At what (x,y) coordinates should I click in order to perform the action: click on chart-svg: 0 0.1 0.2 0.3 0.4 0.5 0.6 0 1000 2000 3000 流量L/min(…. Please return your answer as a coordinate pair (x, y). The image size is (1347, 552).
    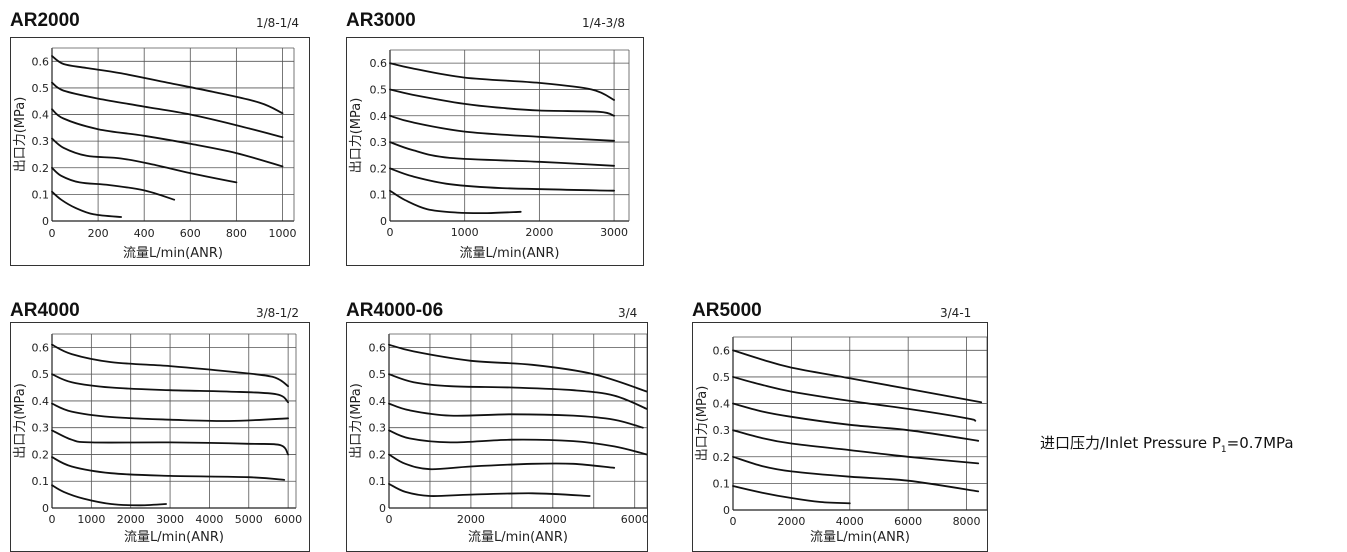
    Looking at the image, I should click on (489, 155).